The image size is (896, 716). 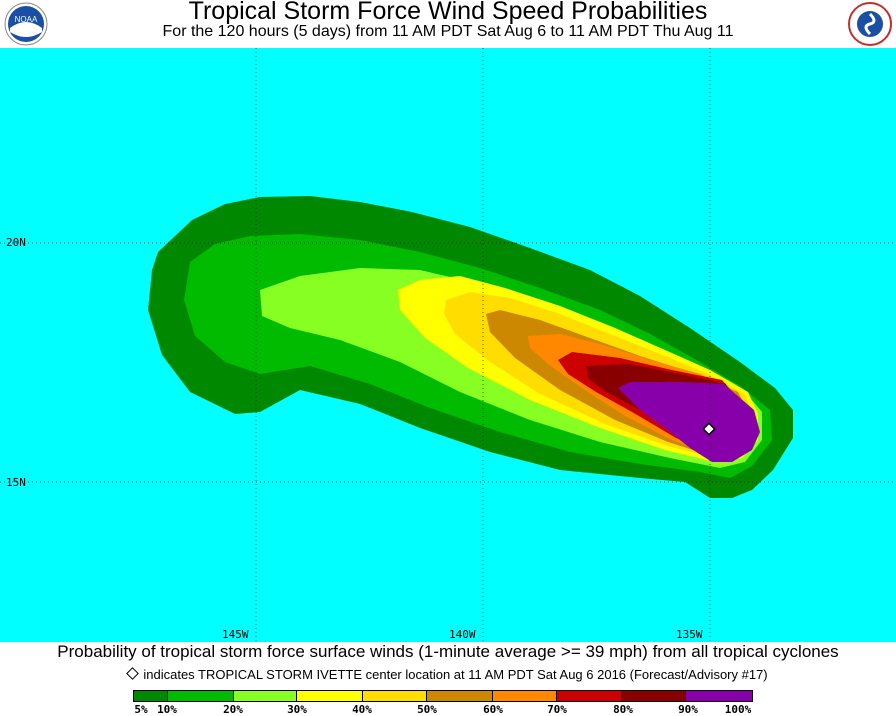 What do you see at coordinates (689, 634) in the screenshot?
I see `lon-label-135w: 135W` at bounding box center [689, 634].